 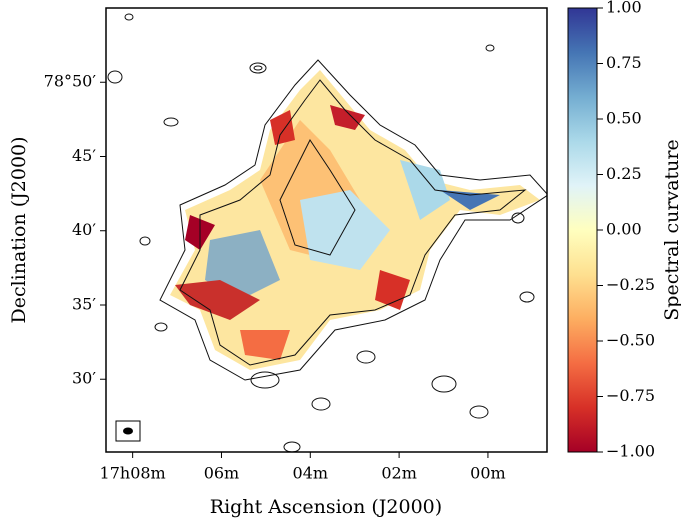 I want to click on colorbar-tick-label: −0.75, so click(x=630, y=395).